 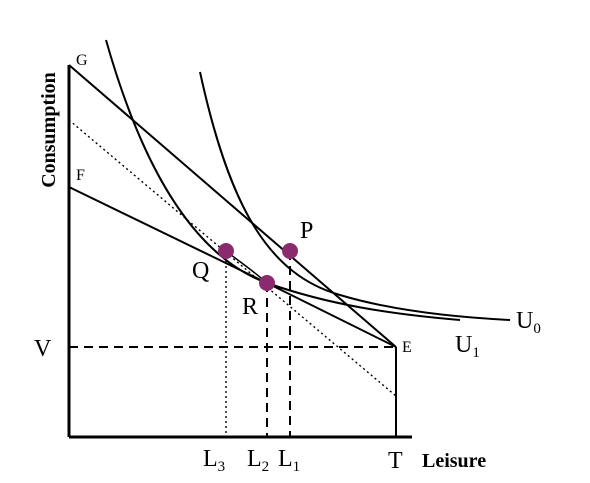 What do you see at coordinates (49, 130) in the screenshot?
I see `y-axis-title: Consumption` at bounding box center [49, 130].